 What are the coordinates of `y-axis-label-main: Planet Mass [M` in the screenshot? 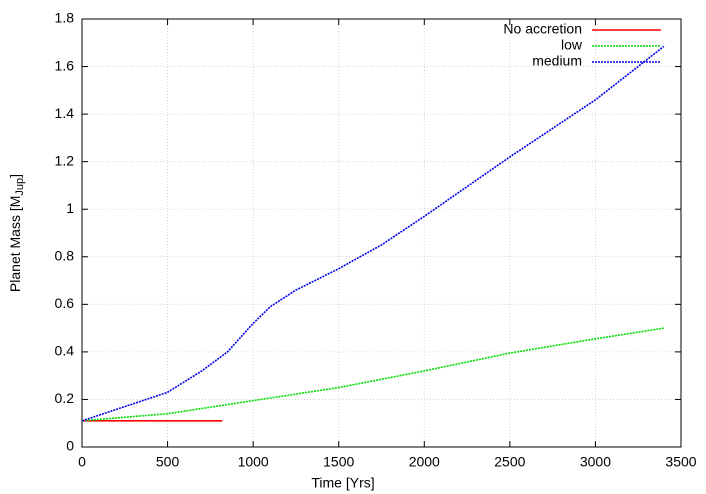 It's located at (15, 244).